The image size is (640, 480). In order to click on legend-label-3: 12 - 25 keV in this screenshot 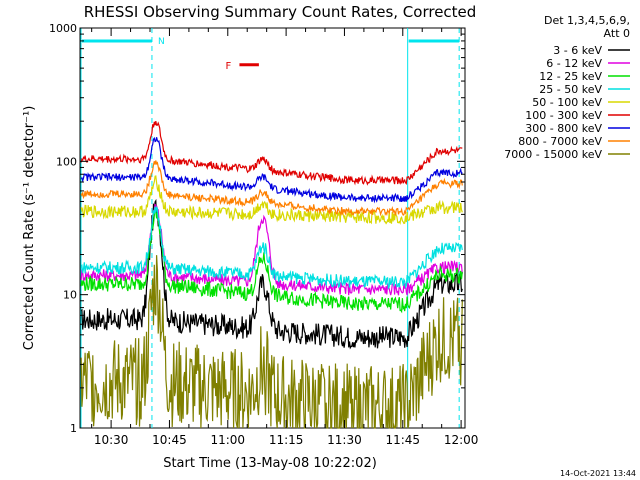, I will do `click(570, 76)`.